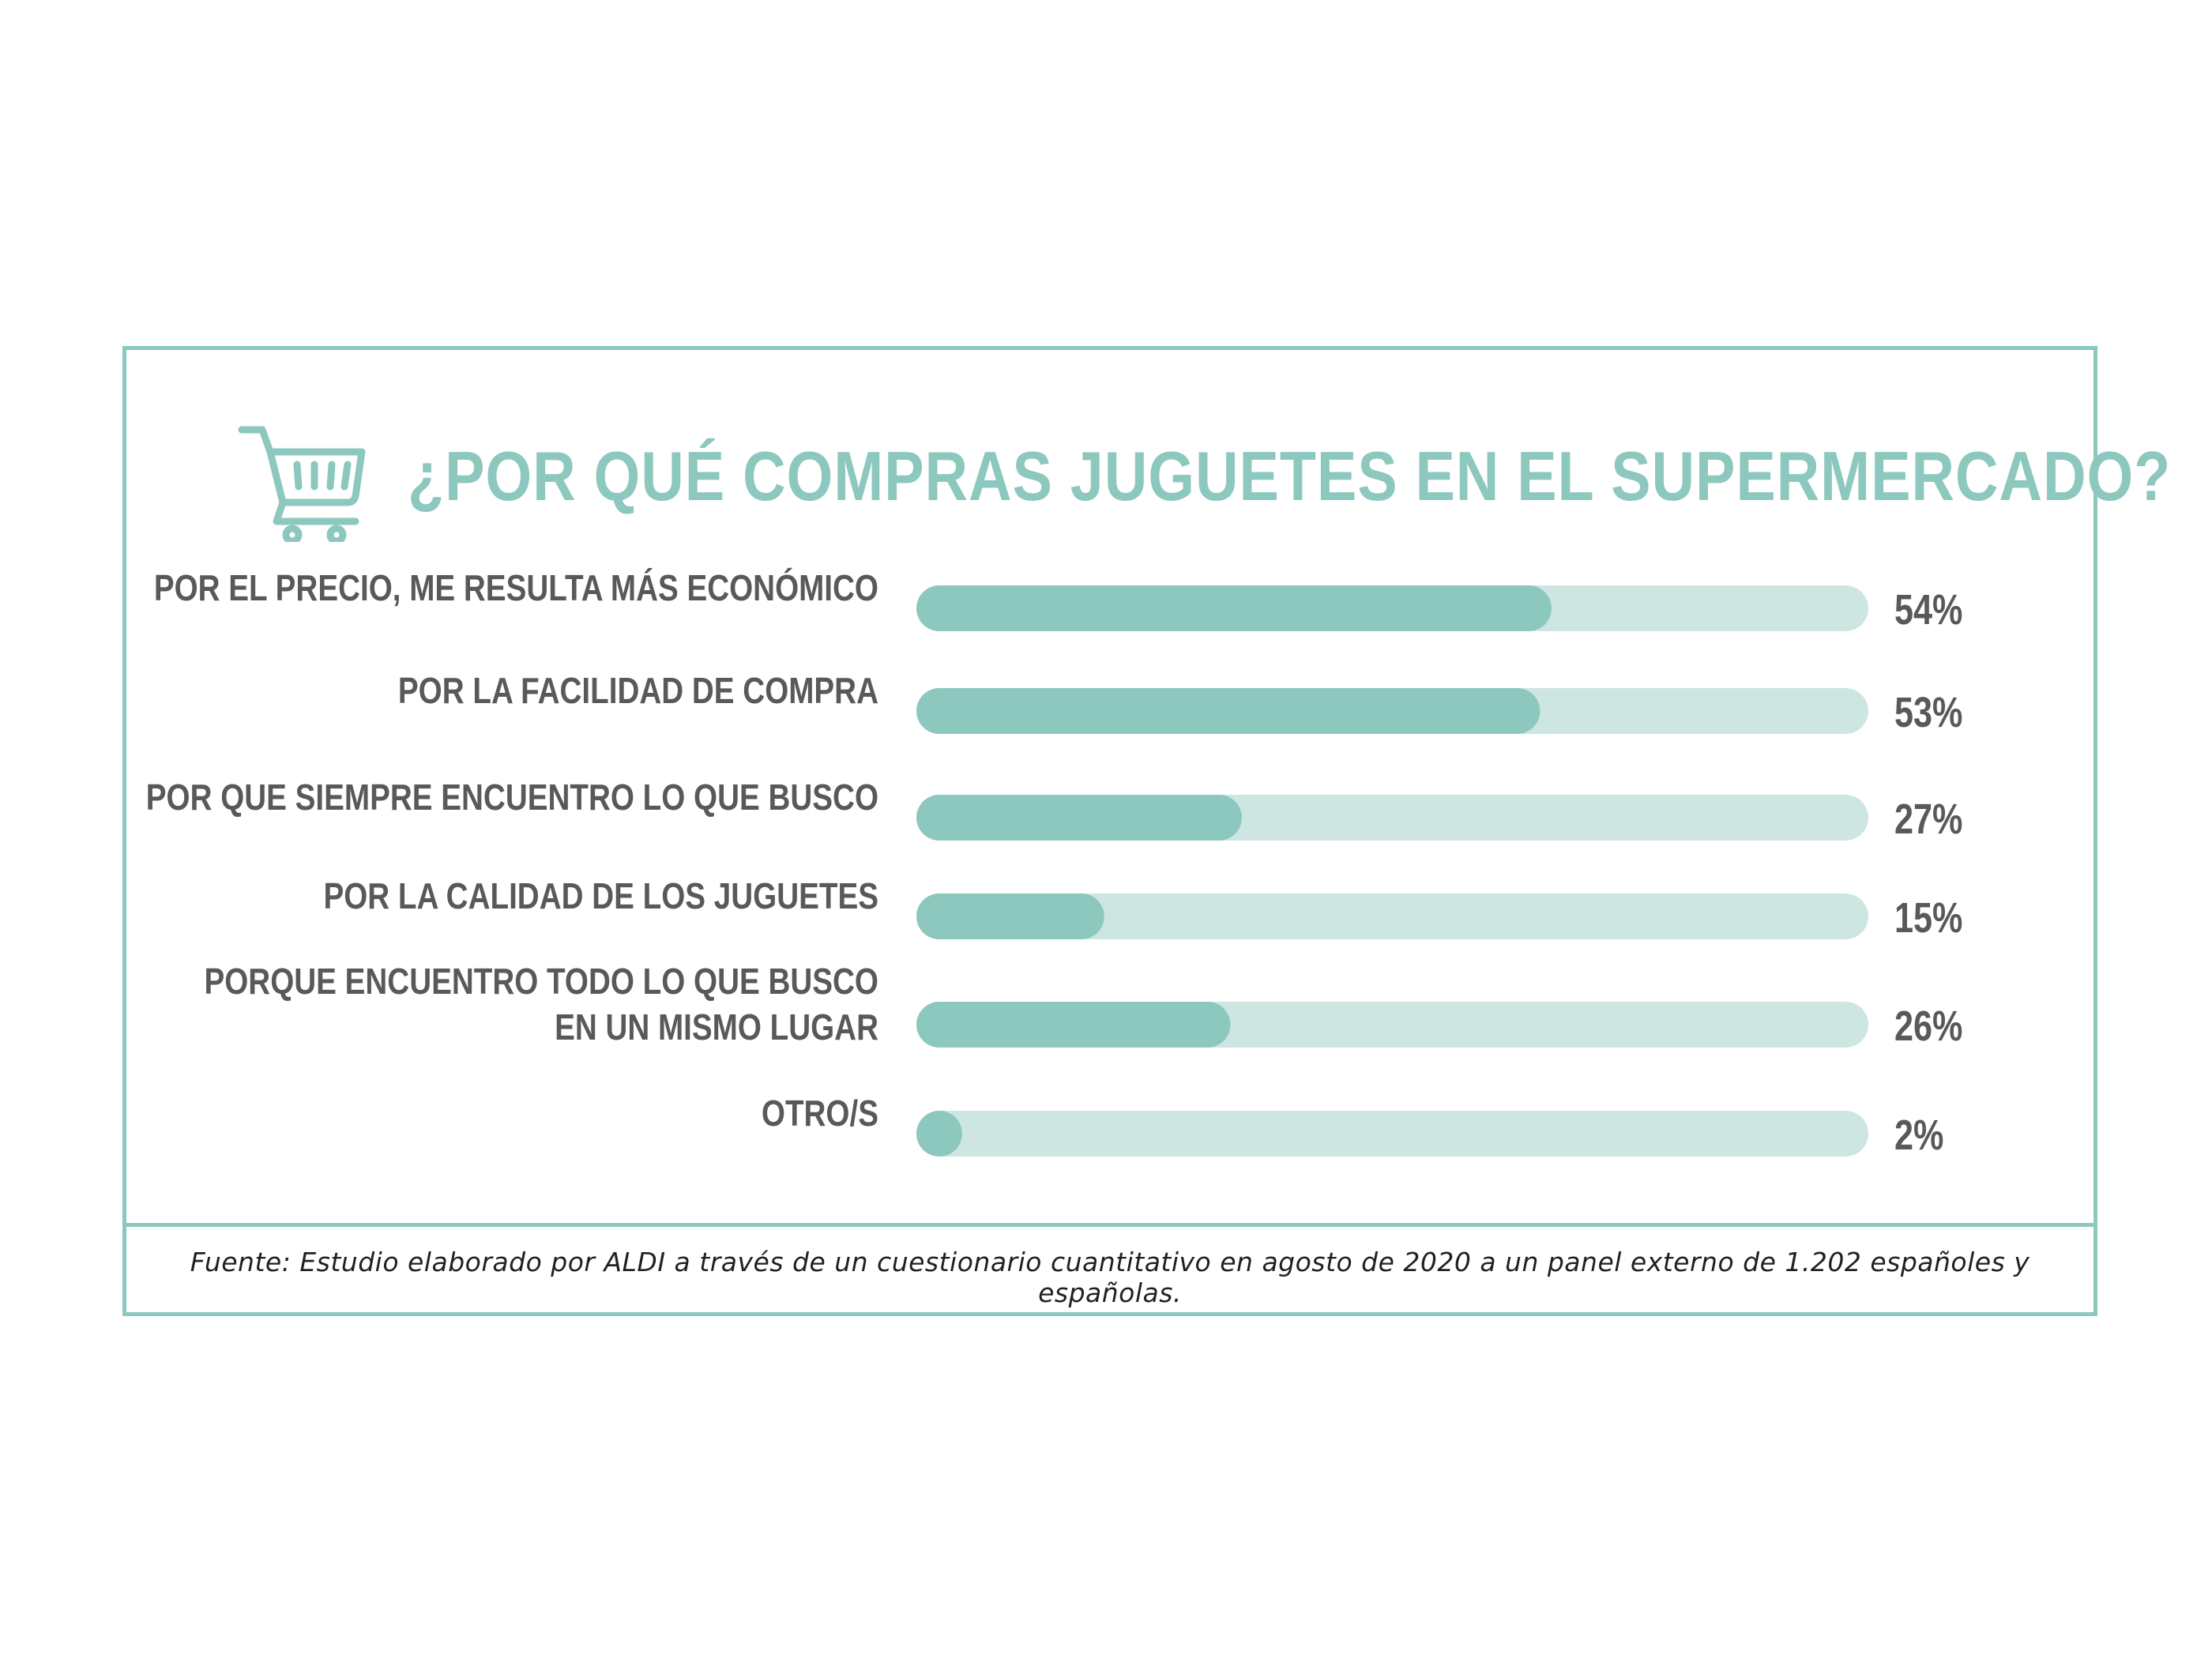 Image resolution: width=2212 pixels, height=1659 pixels. I want to click on category-label: POR LA CALIDAD DE LOS JUGUETES, so click(600, 896).